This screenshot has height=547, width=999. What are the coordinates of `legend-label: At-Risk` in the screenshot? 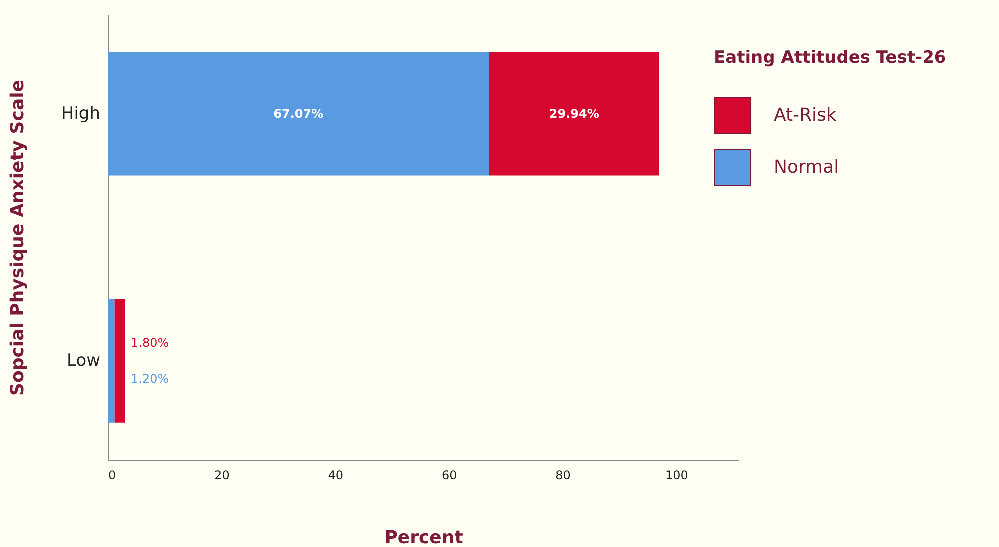 It's located at (806, 115).